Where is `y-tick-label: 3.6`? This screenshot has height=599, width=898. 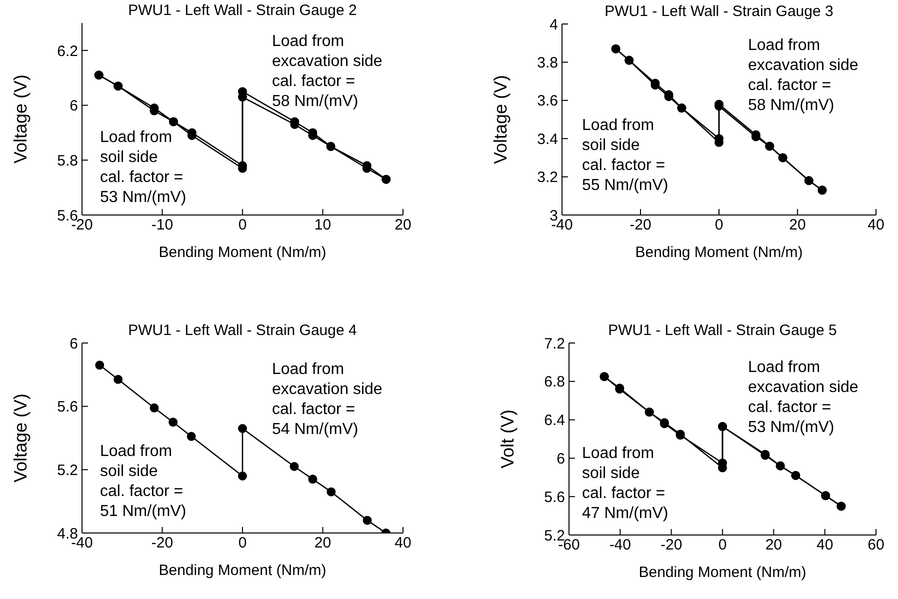
y-tick-label: 3.6 is located at coordinates (547, 101).